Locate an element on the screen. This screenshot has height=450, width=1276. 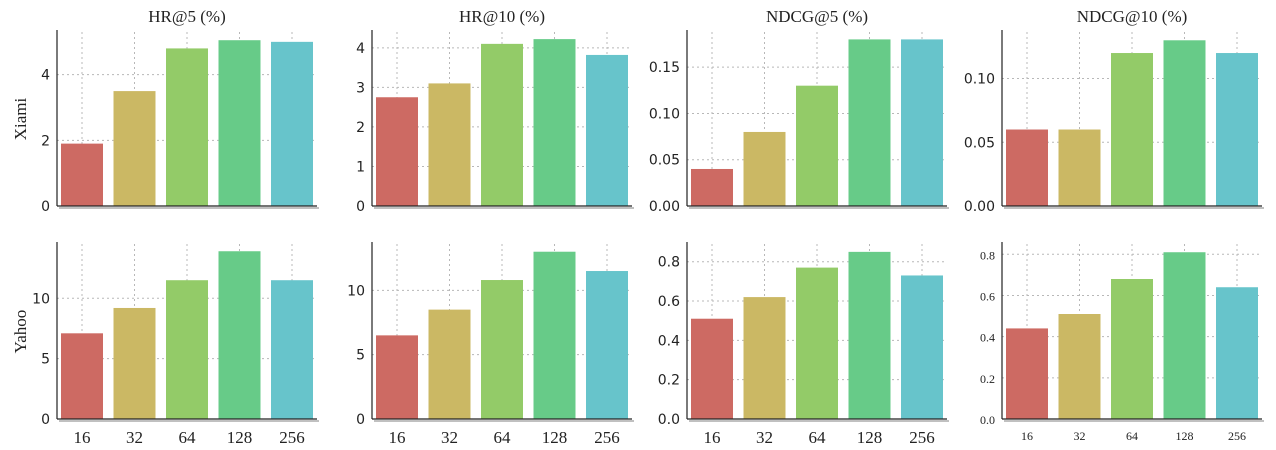
y-tick-label: 5 is located at coordinates (360, 356).